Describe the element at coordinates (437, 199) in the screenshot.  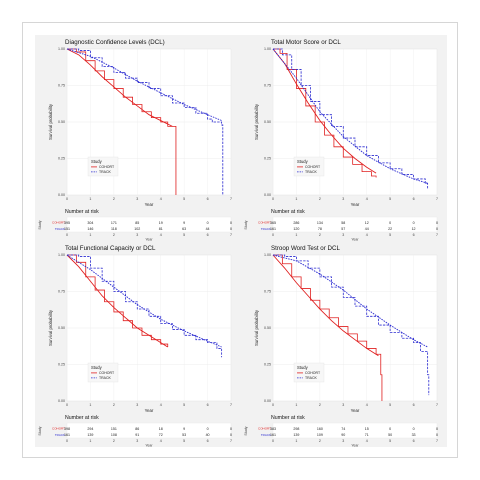
I see `x-tick-label: 7` at that location.